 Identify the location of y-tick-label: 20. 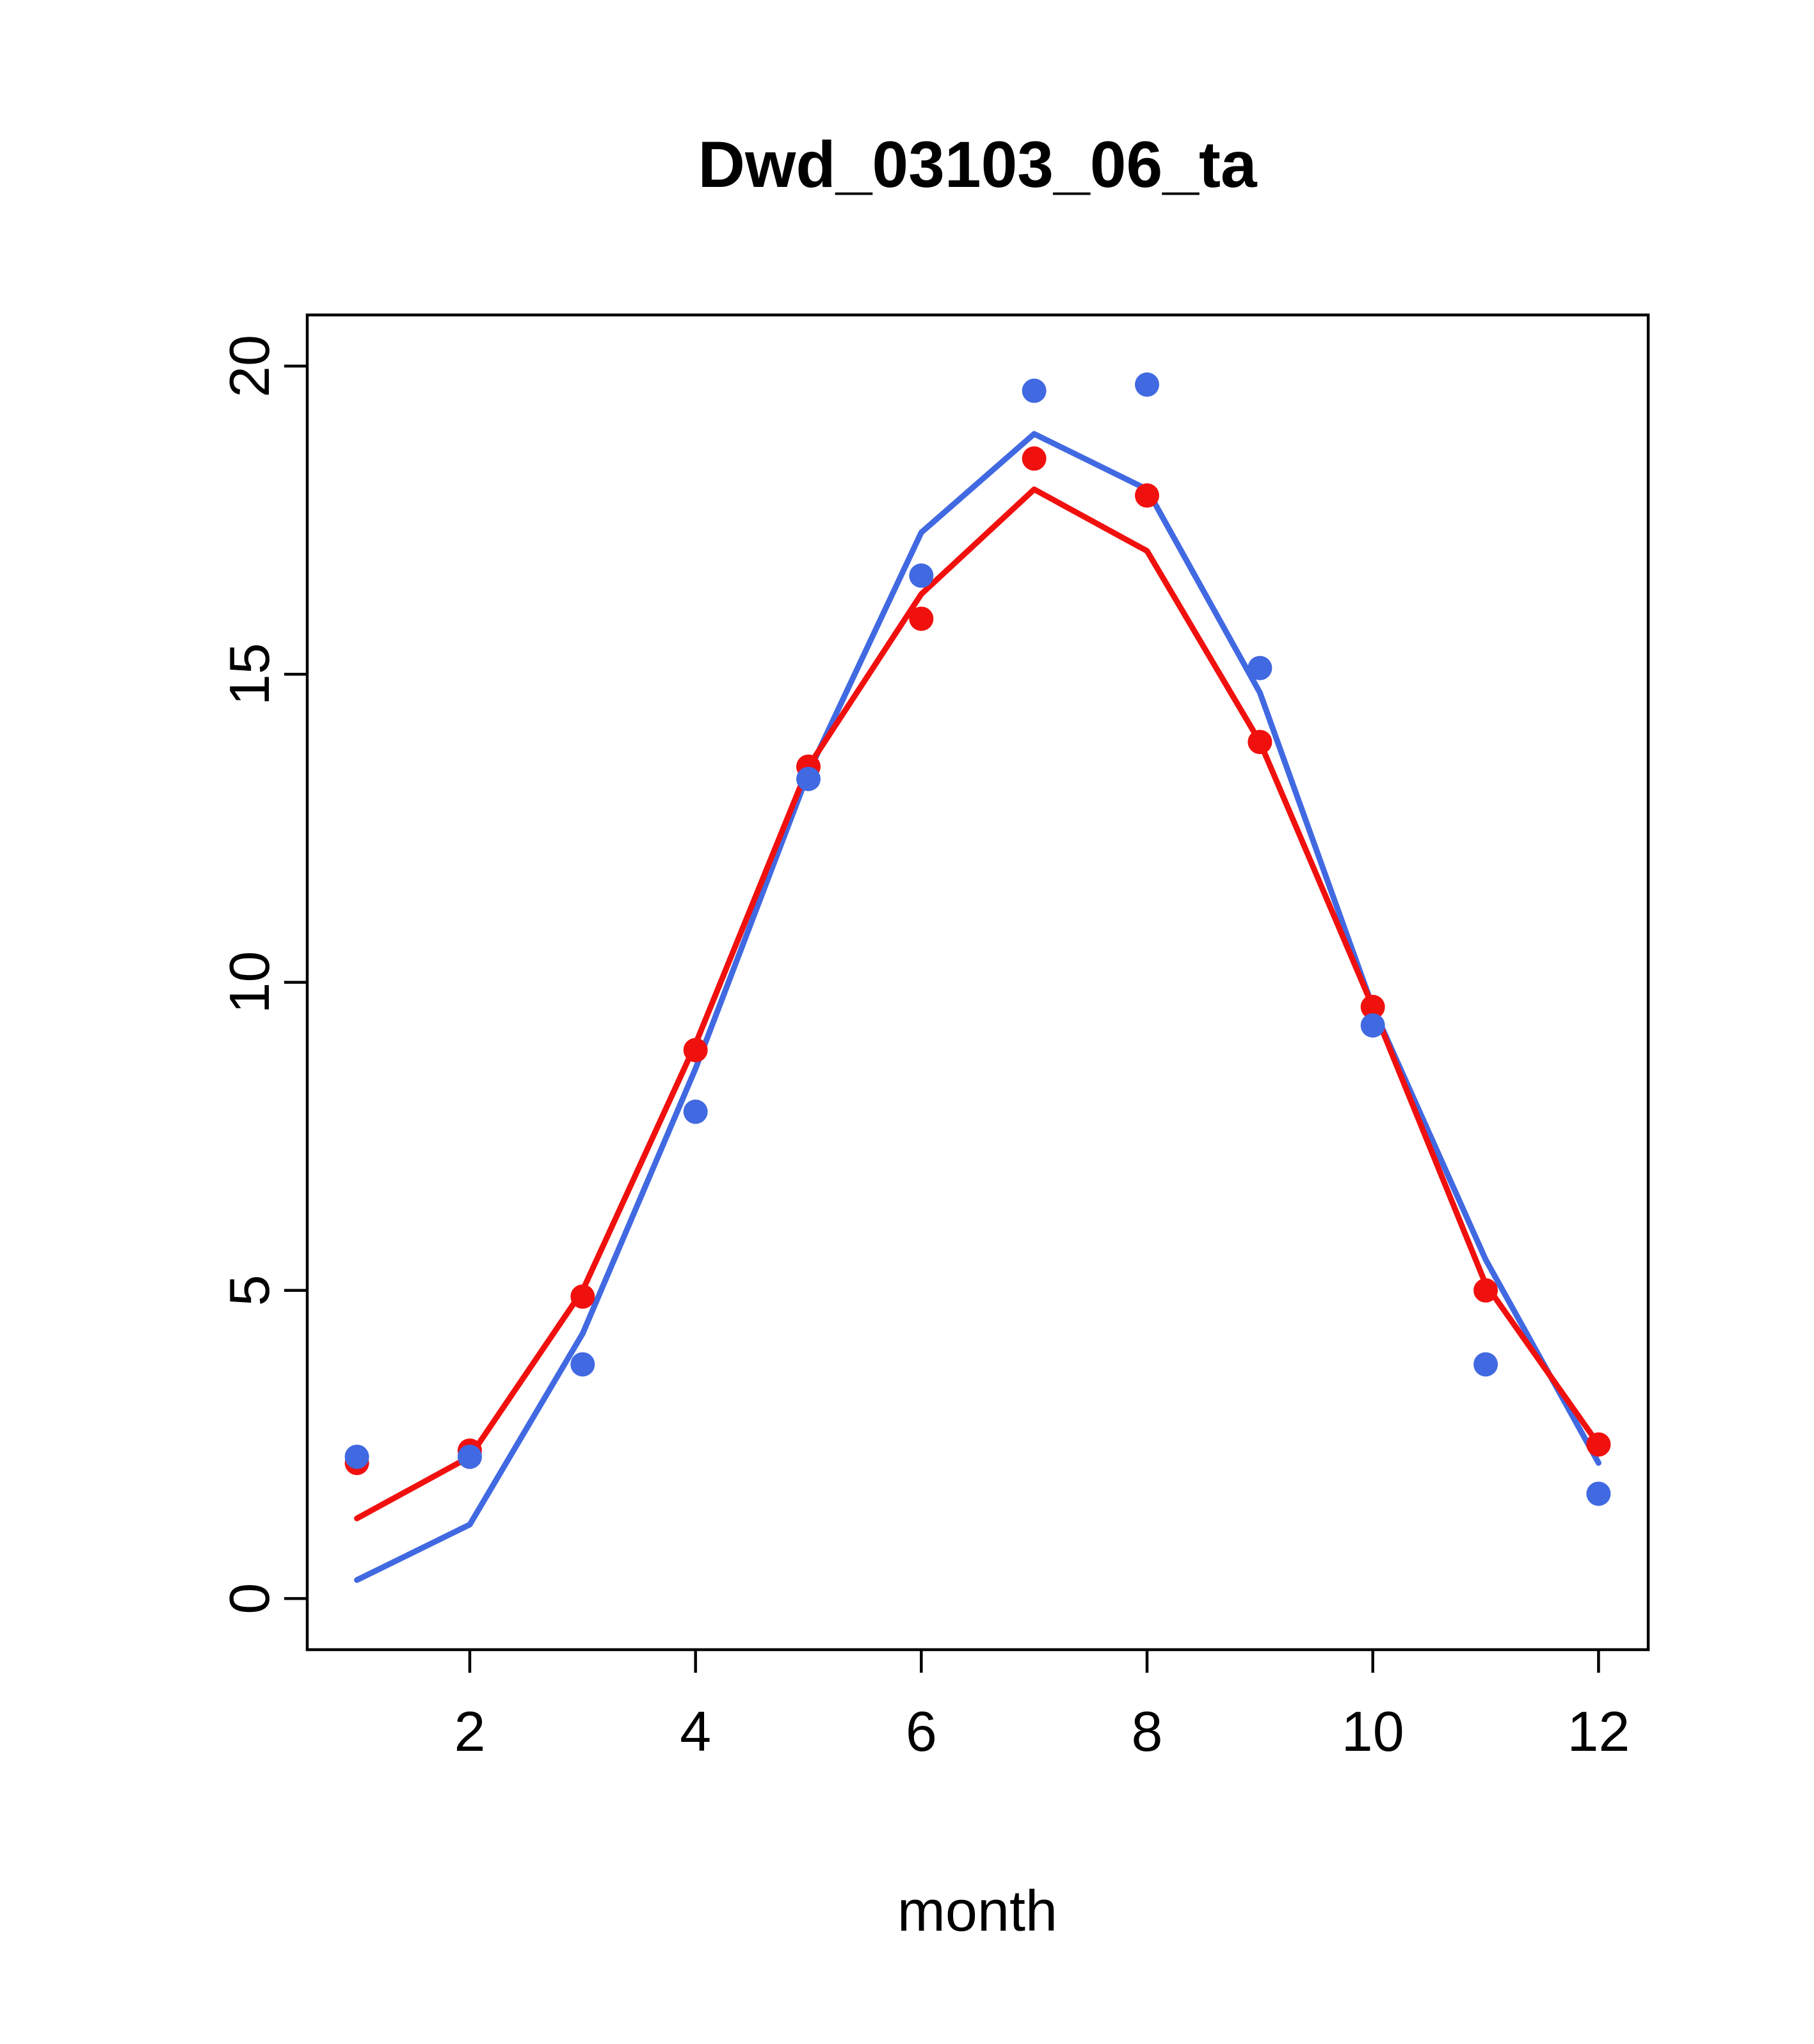
(249, 366).